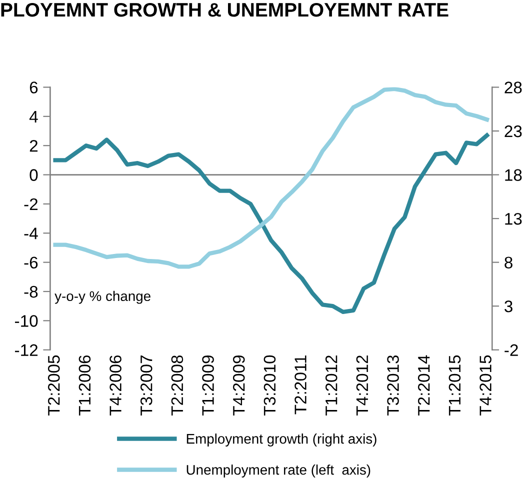 The image size is (528, 490). What do you see at coordinates (102, 297) in the screenshot?
I see `annotation: y-o-y % change` at bounding box center [102, 297].